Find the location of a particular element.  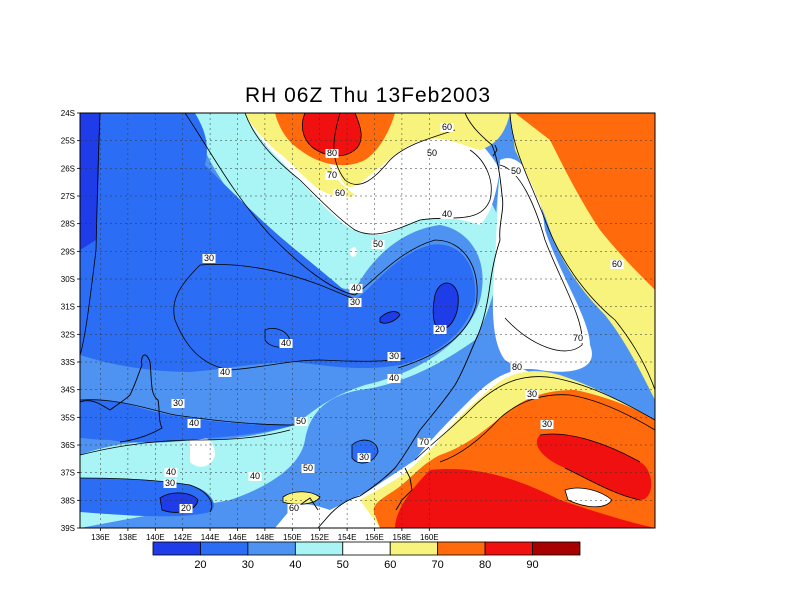

lon-tick-label: 140E is located at coordinates (155, 537).